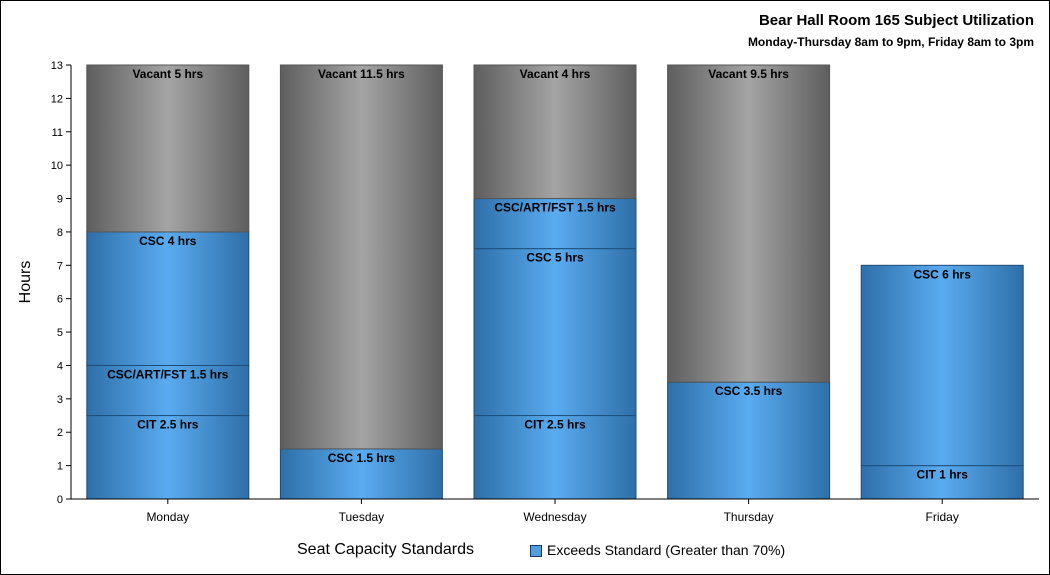 The height and width of the screenshot is (575, 1050). What do you see at coordinates (362, 517) in the screenshot?
I see `x-tick-label: Tuesday` at bounding box center [362, 517].